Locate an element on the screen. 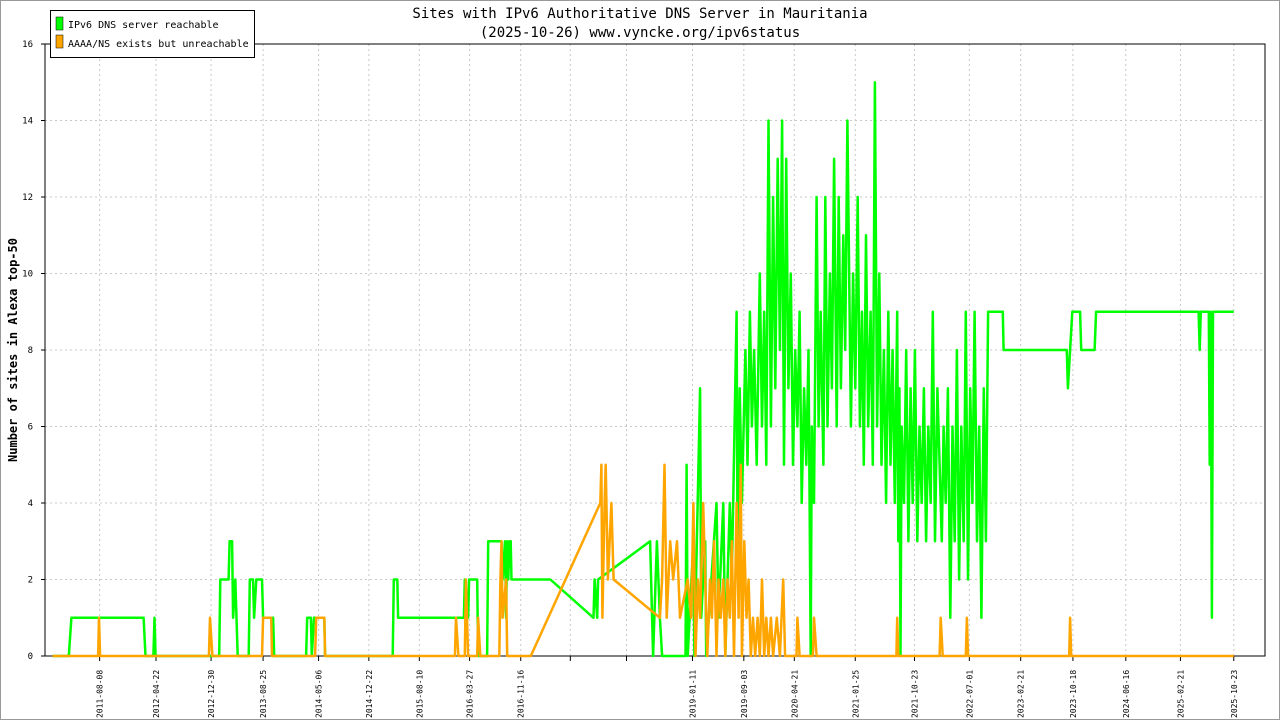 The width and height of the screenshot is (1280, 724). x-tick-label: 2020-04-21 is located at coordinates (794, 694).